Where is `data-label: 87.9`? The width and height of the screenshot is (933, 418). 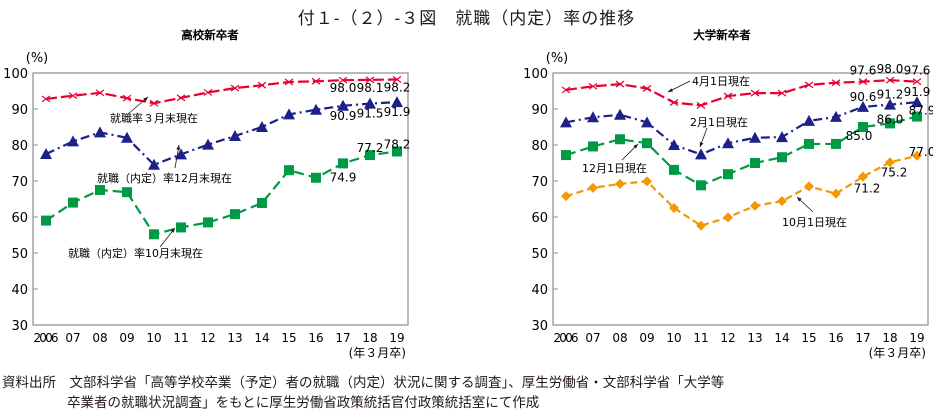 data-label: 87.9 is located at coordinates (921, 111).